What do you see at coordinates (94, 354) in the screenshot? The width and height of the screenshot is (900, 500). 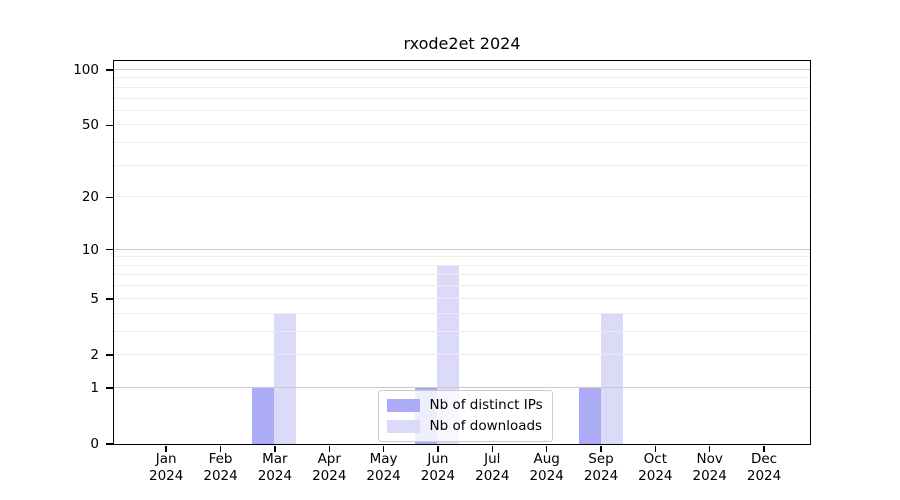 I see `y-tick-label: 2` at bounding box center [94, 354].